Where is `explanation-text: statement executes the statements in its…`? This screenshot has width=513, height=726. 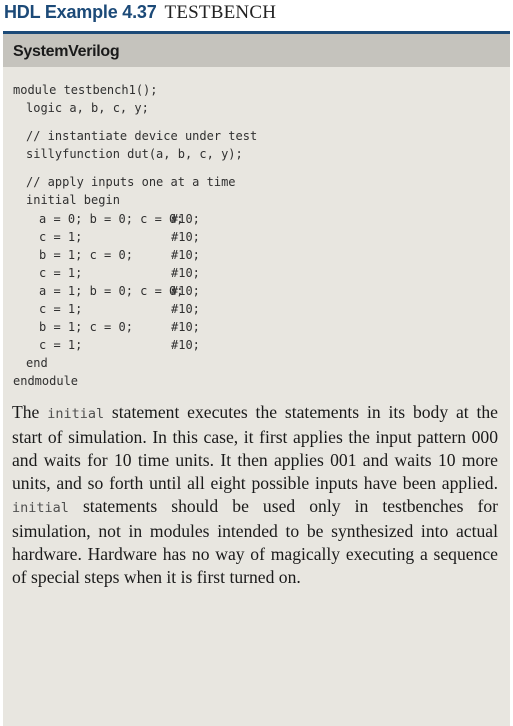
explanation-text: statement executes the statements in its… is located at coordinates (255, 447).